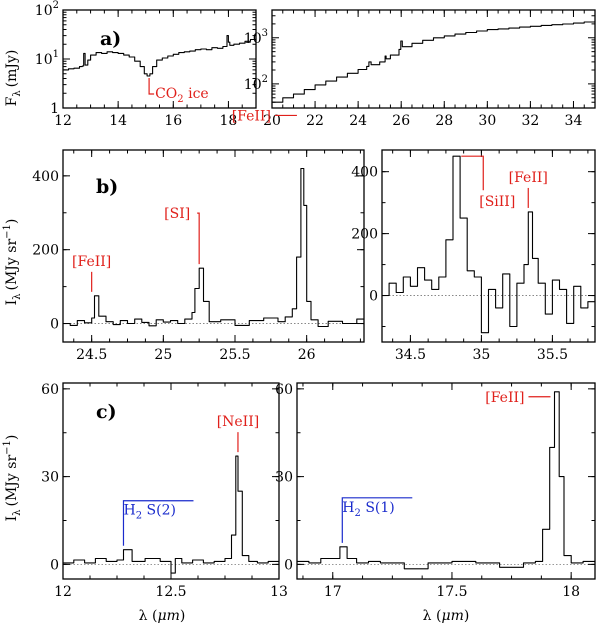 The width and height of the screenshot is (600, 627). I want to click on y-tick-label: 10¹, so click(47, 58).